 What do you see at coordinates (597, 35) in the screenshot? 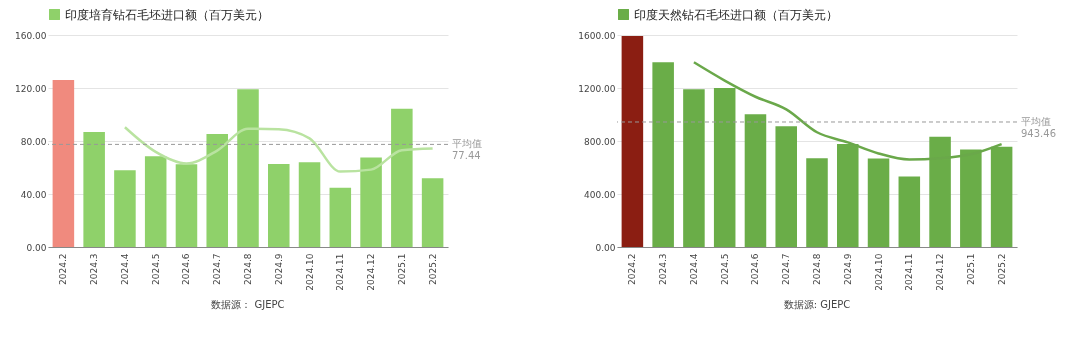
I see `y-tick-label: 1600.00` at bounding box center [597, 35].